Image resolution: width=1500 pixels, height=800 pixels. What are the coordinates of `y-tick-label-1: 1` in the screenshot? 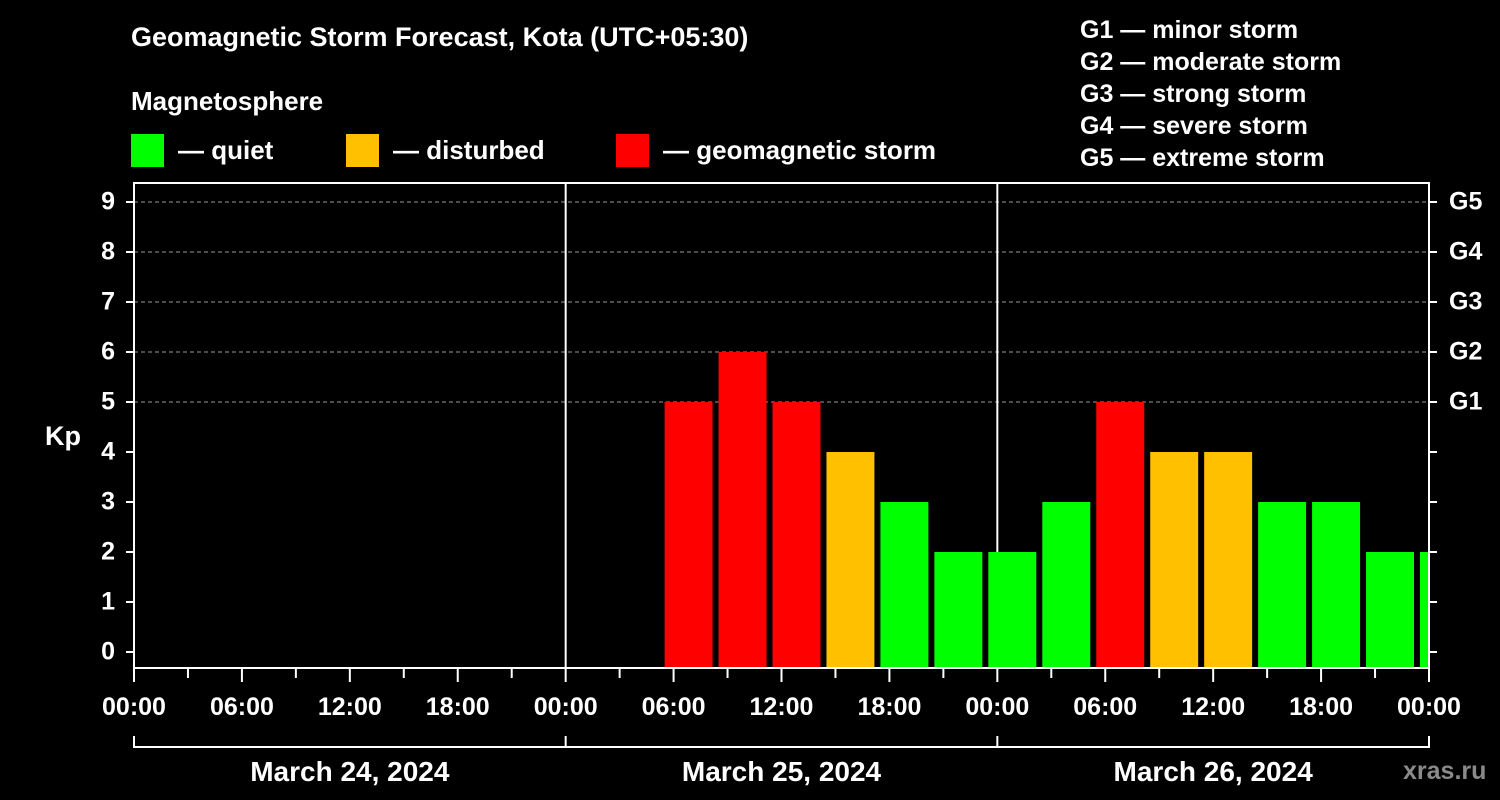 It's located at (108, 602).